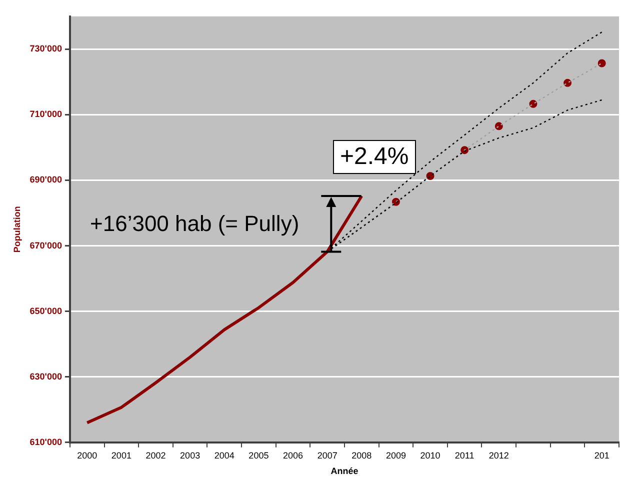  What do you see at coordinates (46, 245) in the screenshot?
I see `y-tick-label: 670'000` at bounding box center [46, 245].